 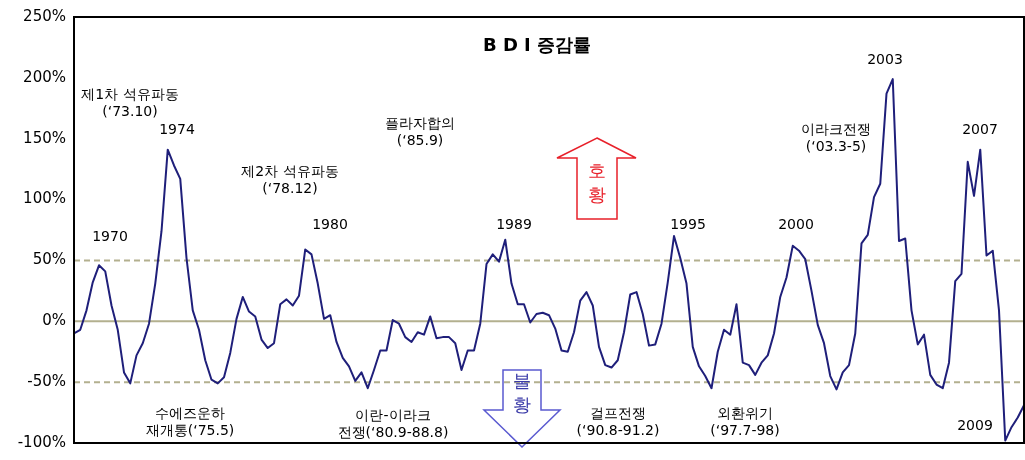 I want to click on annotation: 이라크전쟁 (‘03.3-5), so click(x=836, y=137).